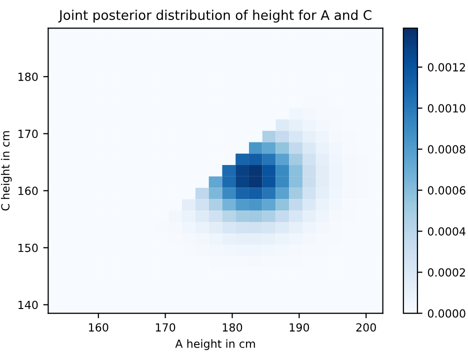 The image size is (468, 352). Describe the element at coordinates (366, 327) in the screenshot. I see `x-tick-label: 200` at that location.